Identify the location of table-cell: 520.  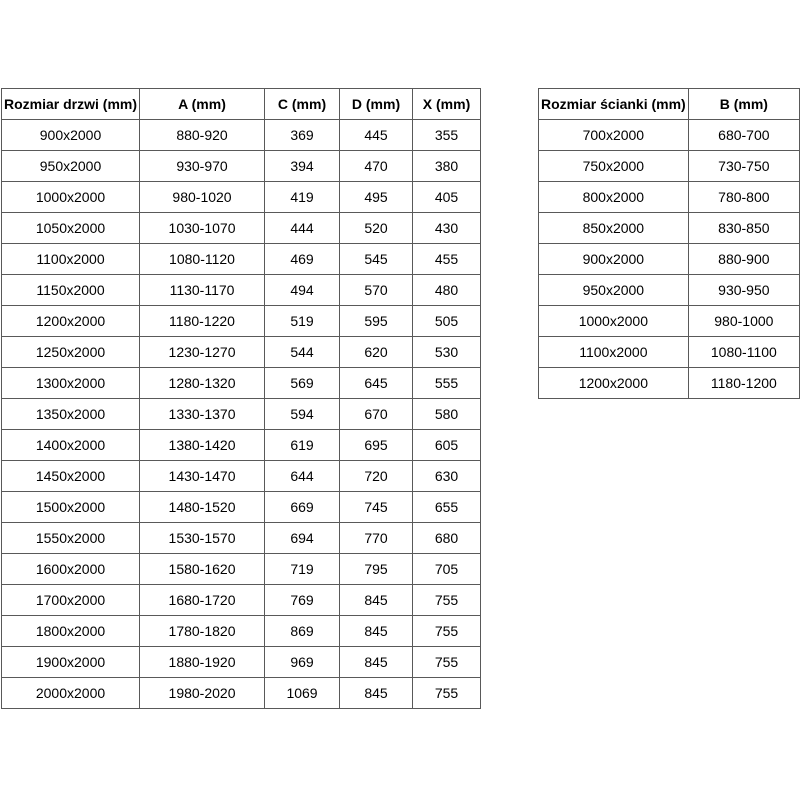
(376, 228).